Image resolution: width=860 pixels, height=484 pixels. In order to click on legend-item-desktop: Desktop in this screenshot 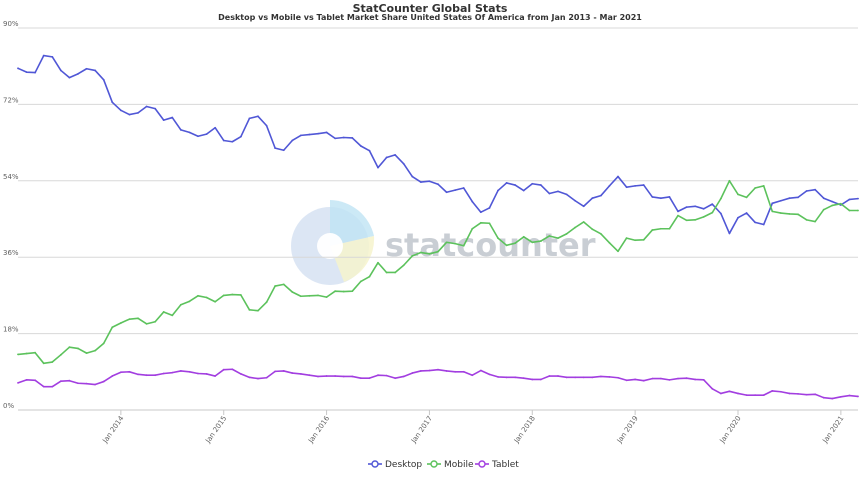, I will do `click(395, 465)`.